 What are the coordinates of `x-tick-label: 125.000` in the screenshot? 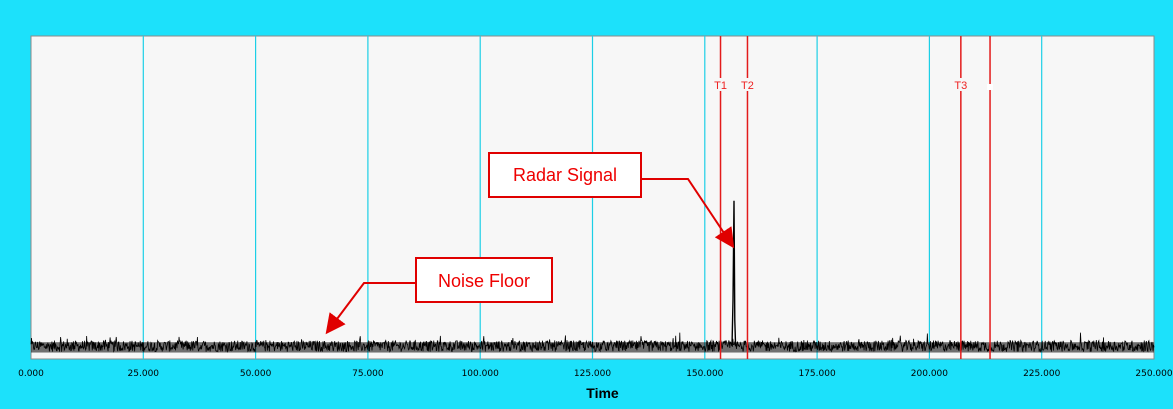 It's located at (592, 374).